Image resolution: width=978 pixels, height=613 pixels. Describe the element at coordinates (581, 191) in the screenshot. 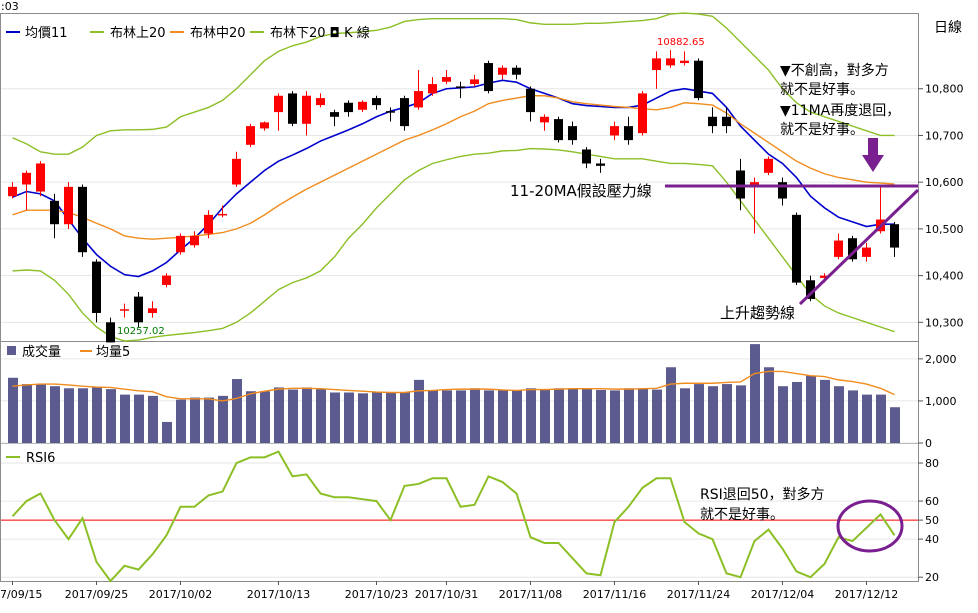

I see `resistance-label: 11-20MA假設壓力線` at that location.